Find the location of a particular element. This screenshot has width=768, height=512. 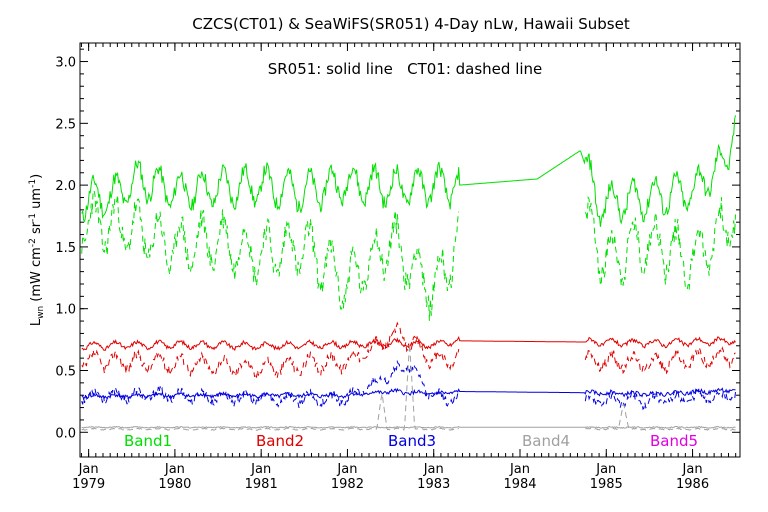

x-tick-label: 1982 is located at coordinates (347, 484).